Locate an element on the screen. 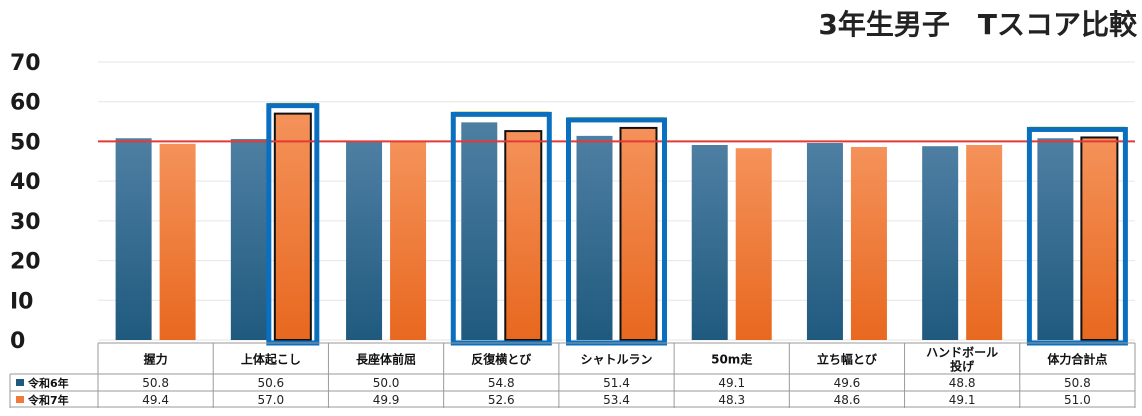  category-label: 立ち幅とび is located at coordinates (847, 359).